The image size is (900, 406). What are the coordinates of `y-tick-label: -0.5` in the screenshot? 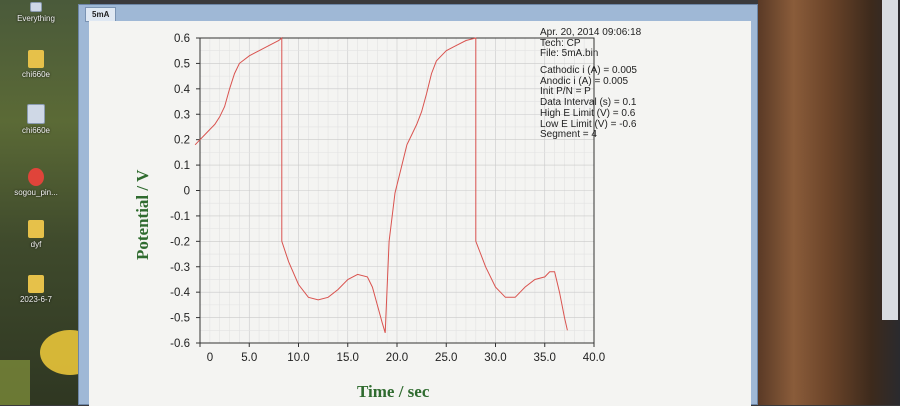 It's located at (180, 319).